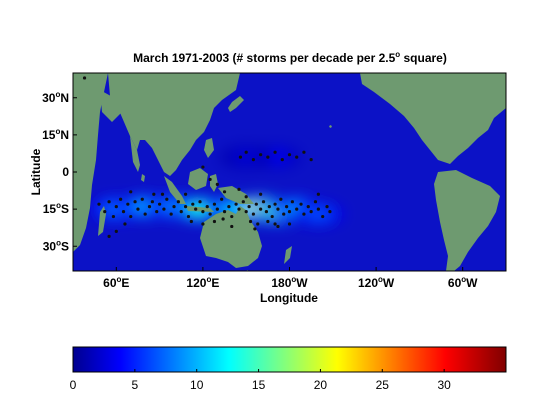 The image size is (560, 420). Describe the element at coordinates (198, 179) in the screenshot. I see `land-borneo` at that location.